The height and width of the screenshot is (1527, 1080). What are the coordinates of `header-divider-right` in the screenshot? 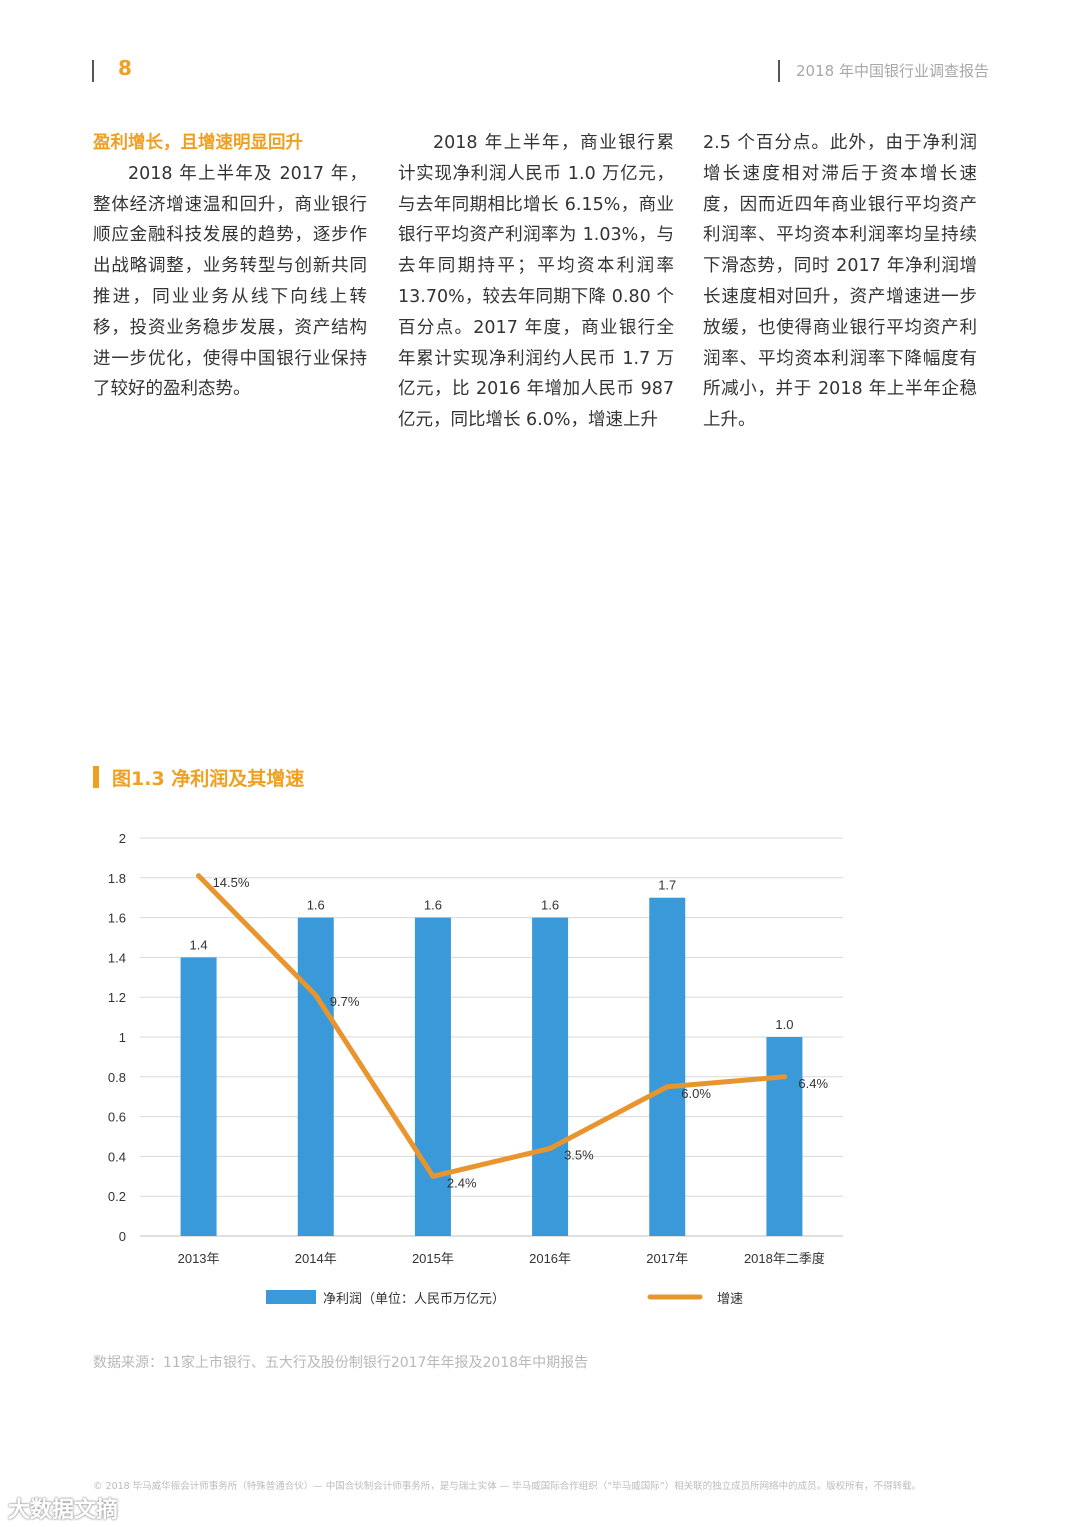 It's located at (779, 71).